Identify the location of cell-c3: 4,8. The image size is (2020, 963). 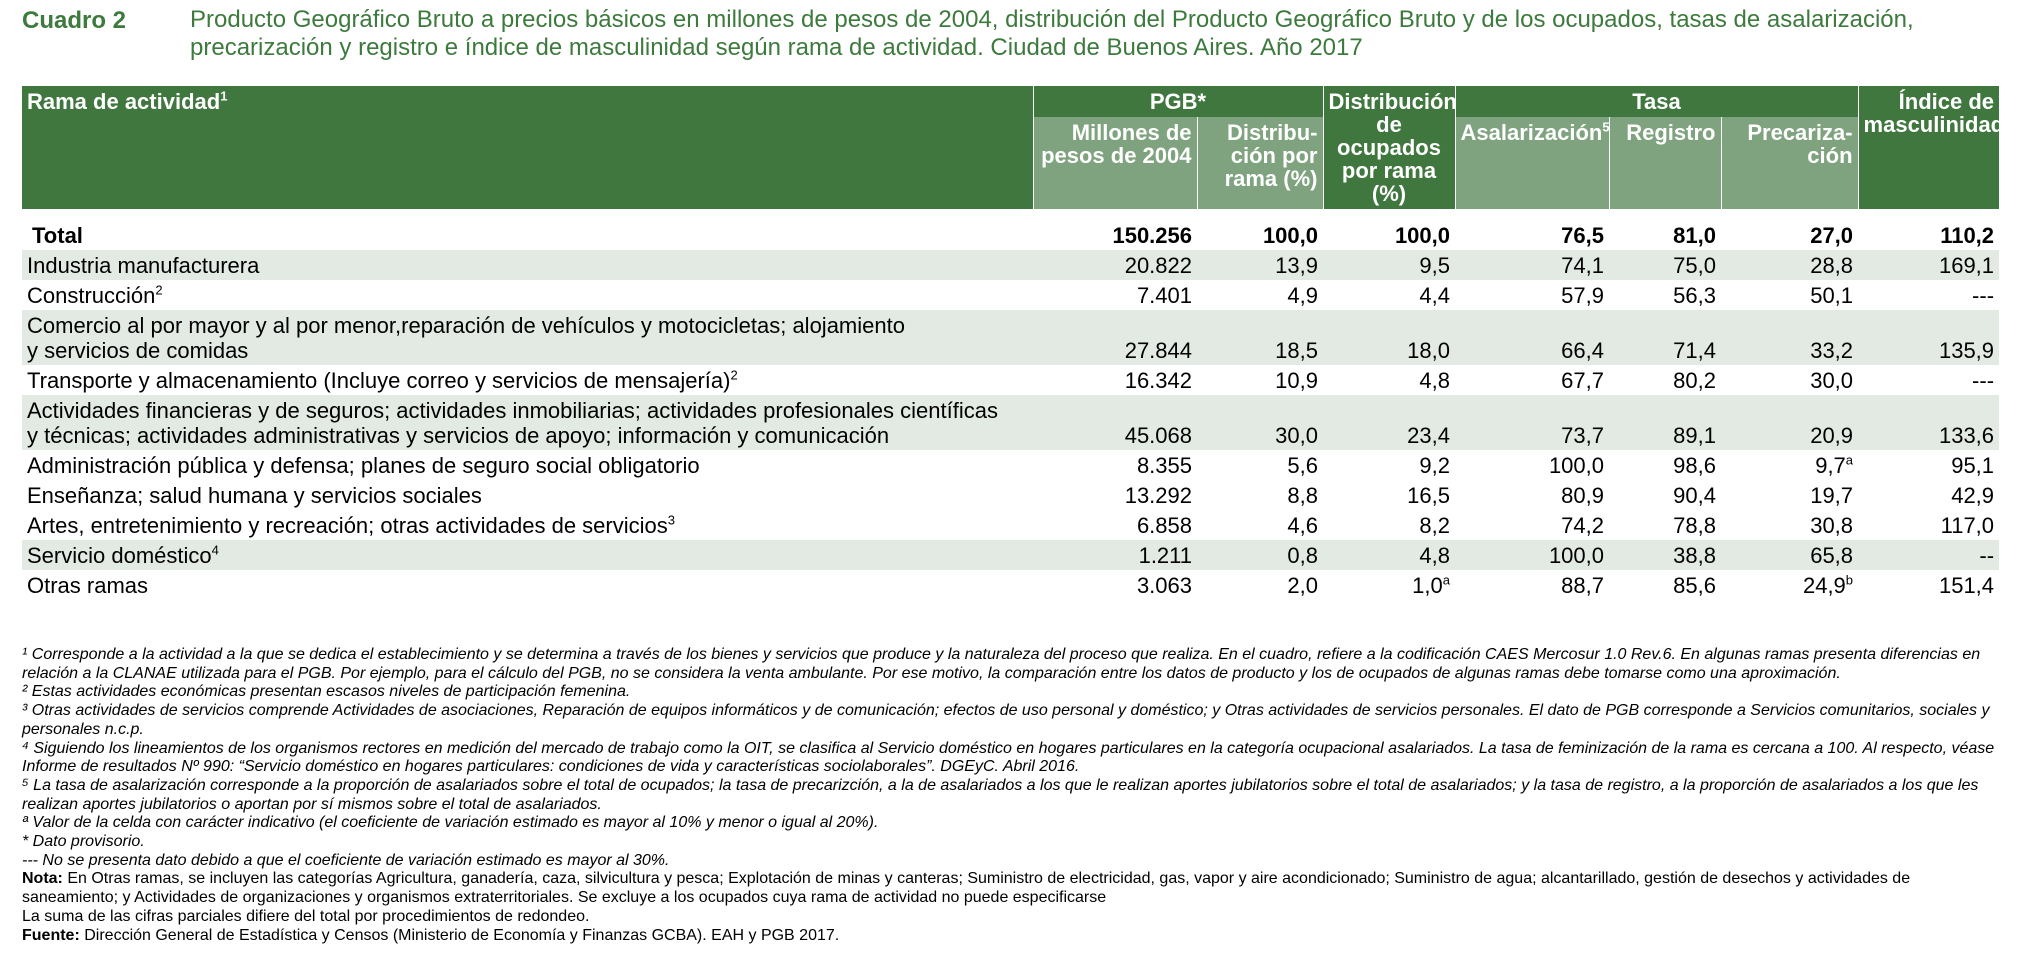
(1434, 380).